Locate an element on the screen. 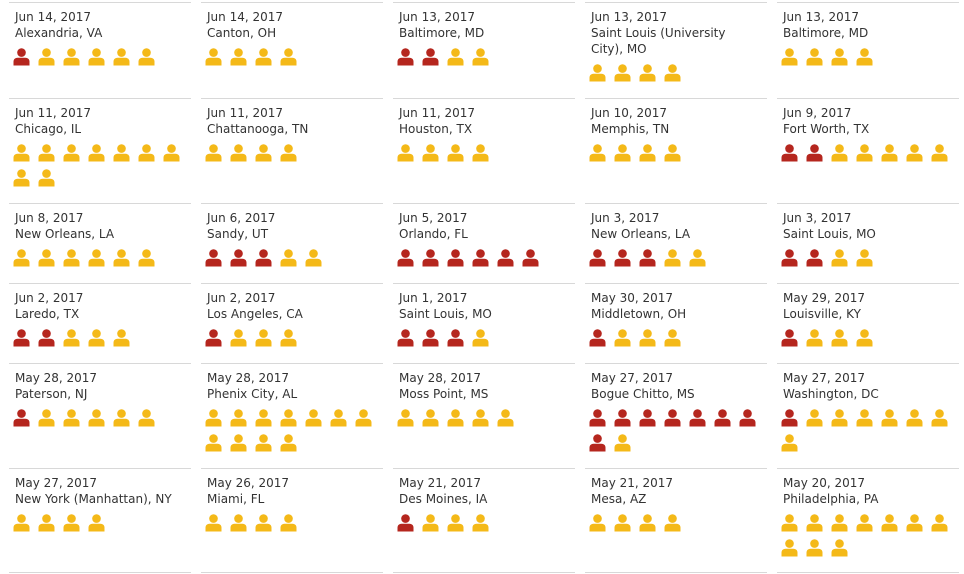 Image resolution: width=964 pixels, height=574 pixels. incident-location: Saint Louis (University City), MO is located at coordinates (658, 41).